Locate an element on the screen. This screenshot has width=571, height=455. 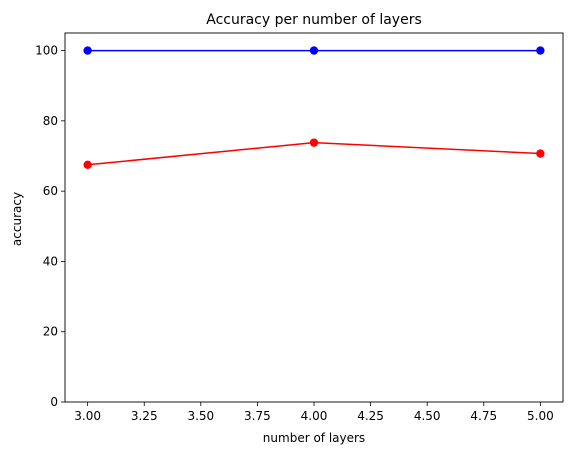
y-axis-label: accuracy is located at coordinates (17, 219).